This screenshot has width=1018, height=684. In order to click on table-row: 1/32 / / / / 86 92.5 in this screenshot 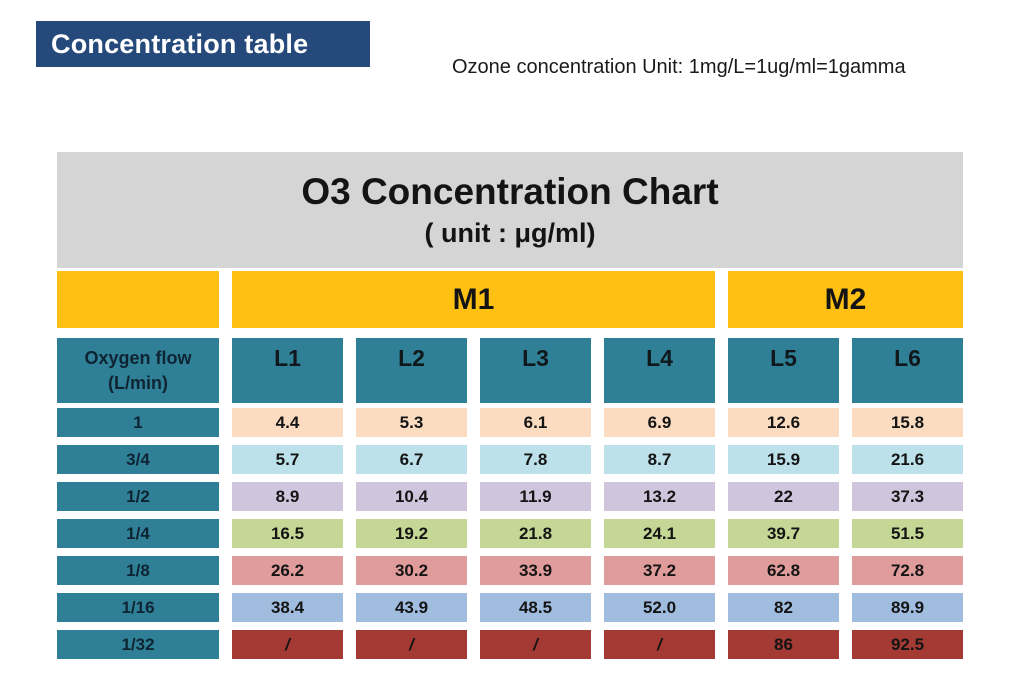, I will do `click(510, 644)`.